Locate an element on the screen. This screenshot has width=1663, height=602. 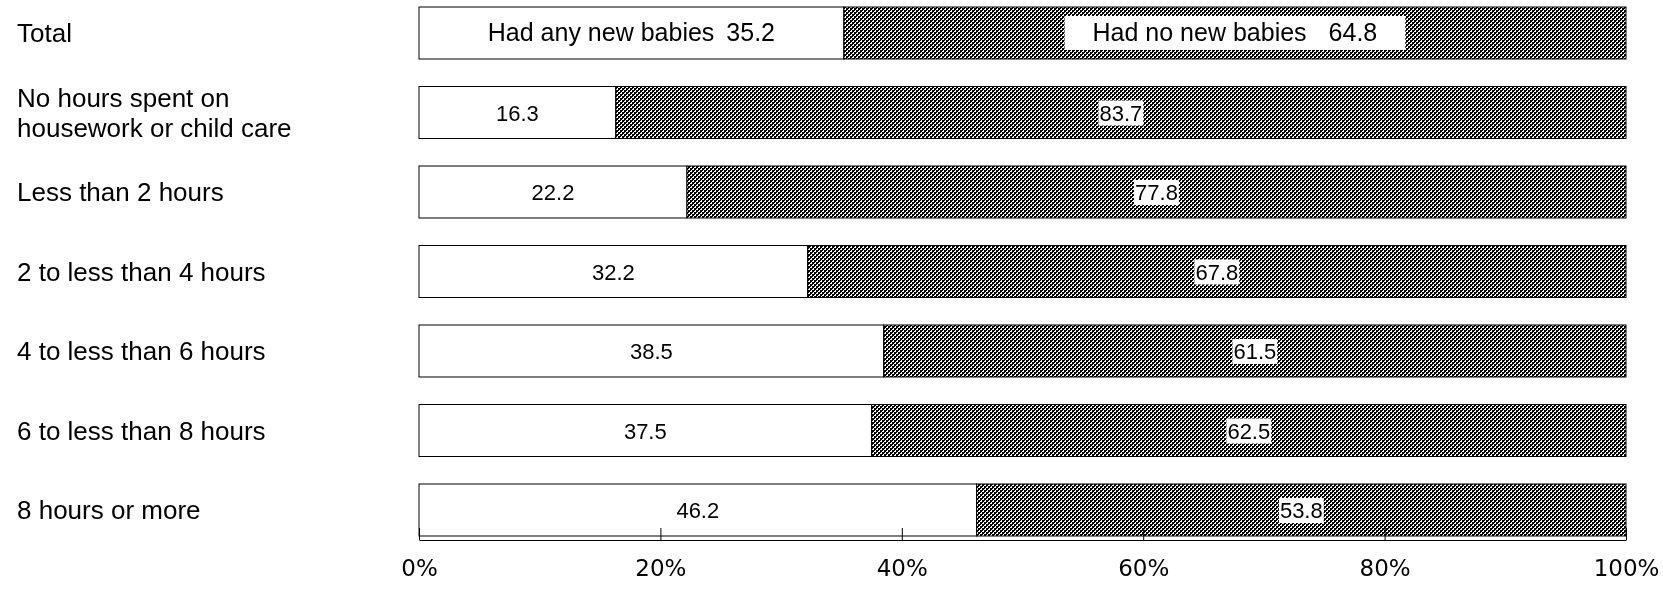
data-label: 38.5 is located at coordinates (651, 351).